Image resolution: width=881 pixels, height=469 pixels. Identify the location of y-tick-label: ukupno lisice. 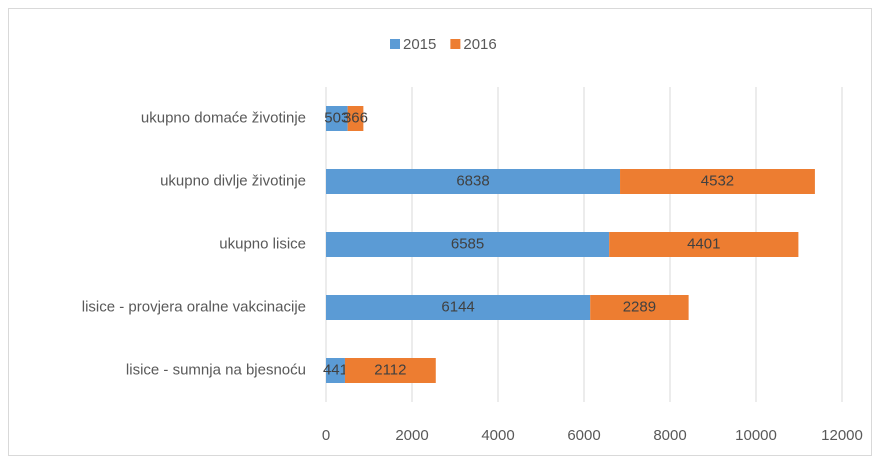
(262, 243).